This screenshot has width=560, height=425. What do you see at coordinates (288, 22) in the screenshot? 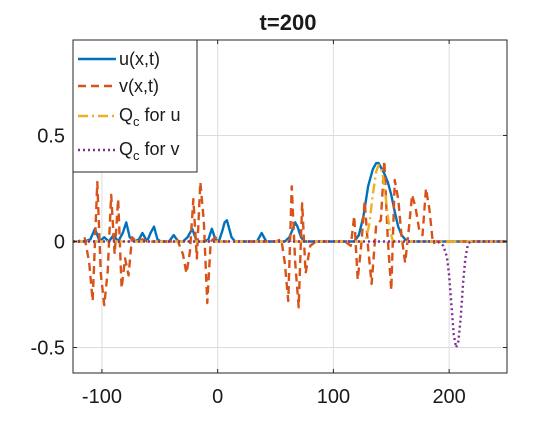
I see `chart-title: t=200` at bounding box center [288, 22].